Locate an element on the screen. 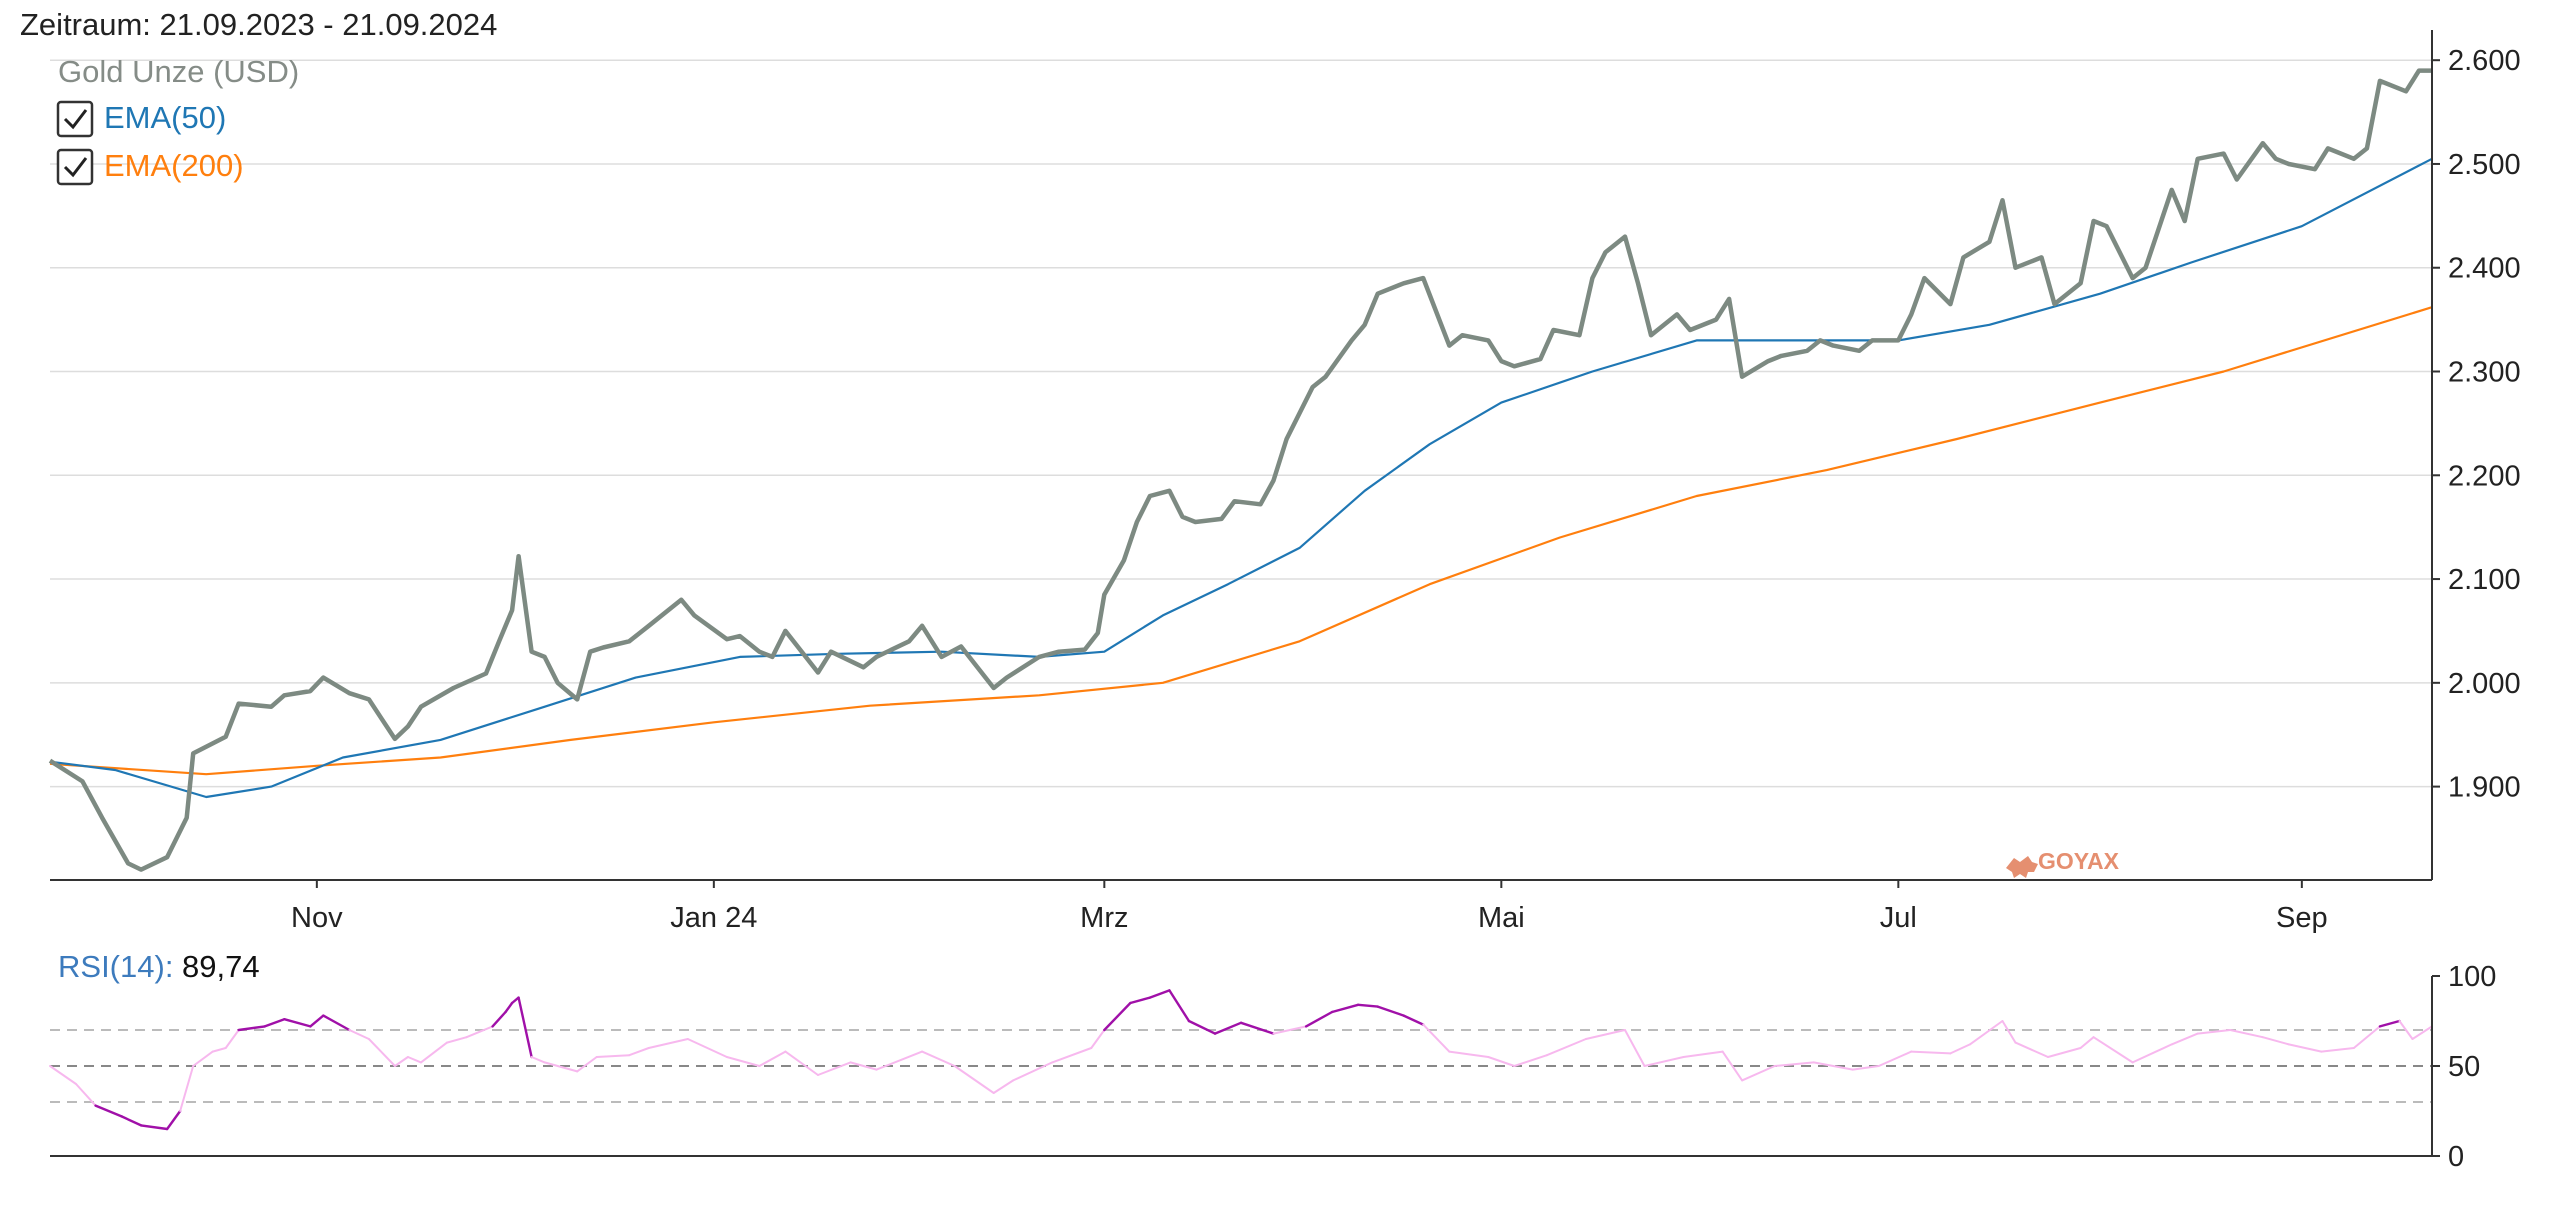 The height and width of the screenshot is (1228, 2560). rsi-series is located at coordinates (1241, 1060).